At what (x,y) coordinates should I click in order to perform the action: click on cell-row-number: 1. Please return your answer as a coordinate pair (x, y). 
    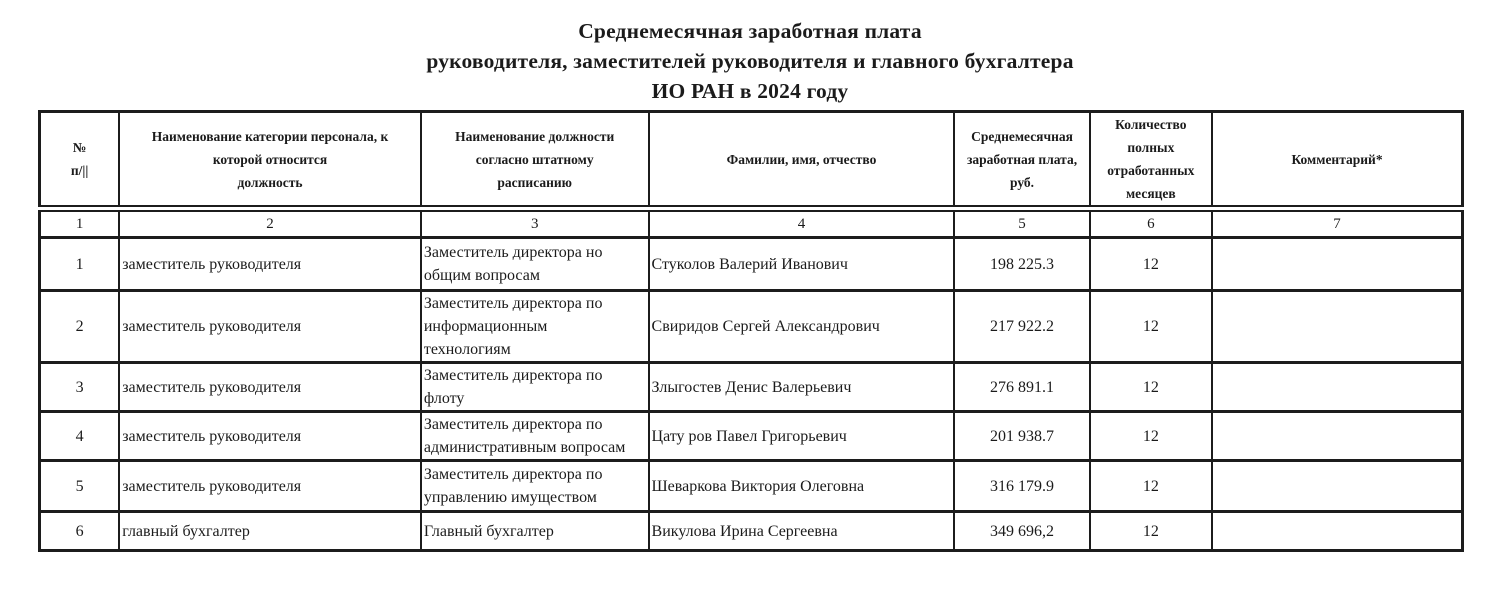
    Looking at the image, I should click on (79, 264).